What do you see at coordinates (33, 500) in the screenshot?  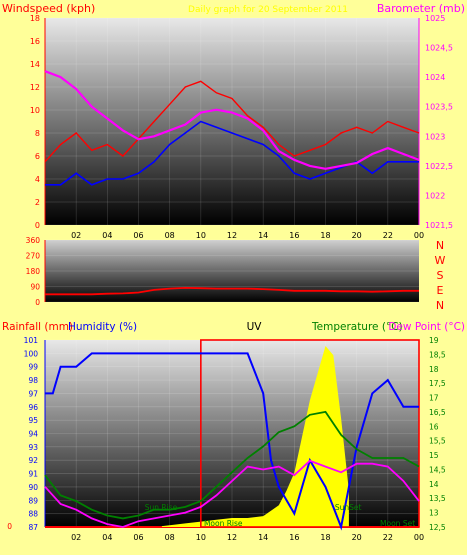 I see `tick-label: 89` at bounding box center [33, 500].